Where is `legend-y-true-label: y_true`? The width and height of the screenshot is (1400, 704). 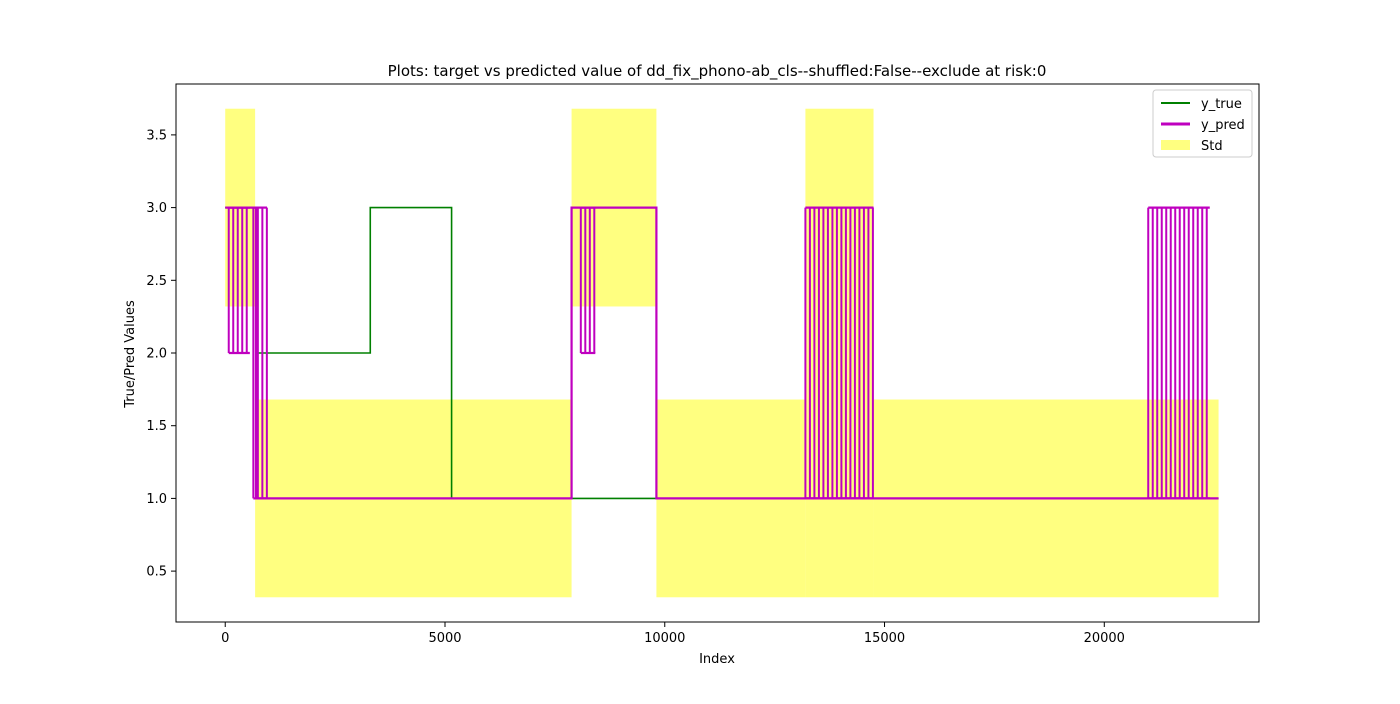
legend-y-true-label: y_true is located at coordinates (1221, 104).